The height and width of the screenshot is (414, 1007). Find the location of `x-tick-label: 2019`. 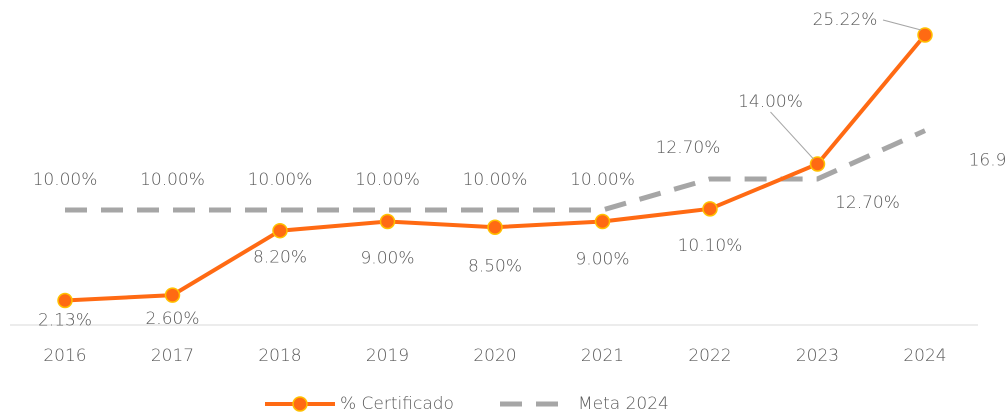

x-tick-label: 2019 is located at coordinates (387, 356).